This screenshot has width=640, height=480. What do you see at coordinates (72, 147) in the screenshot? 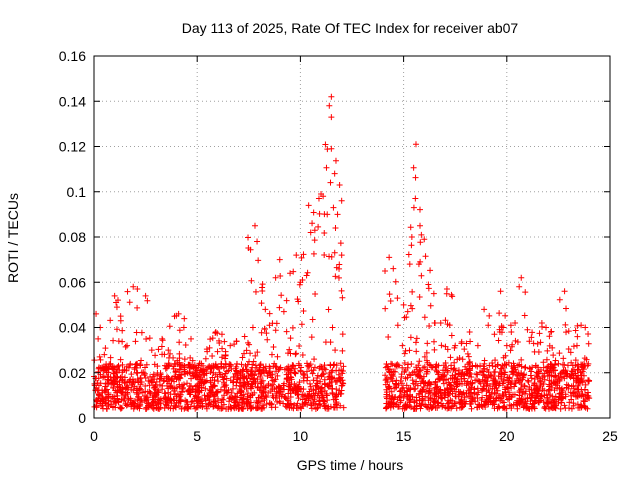
I see `y-tick-label: 0.12` at bounding box center [72, 147].